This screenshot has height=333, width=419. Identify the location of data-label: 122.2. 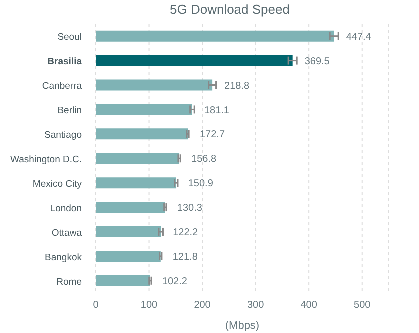
(186, 233).